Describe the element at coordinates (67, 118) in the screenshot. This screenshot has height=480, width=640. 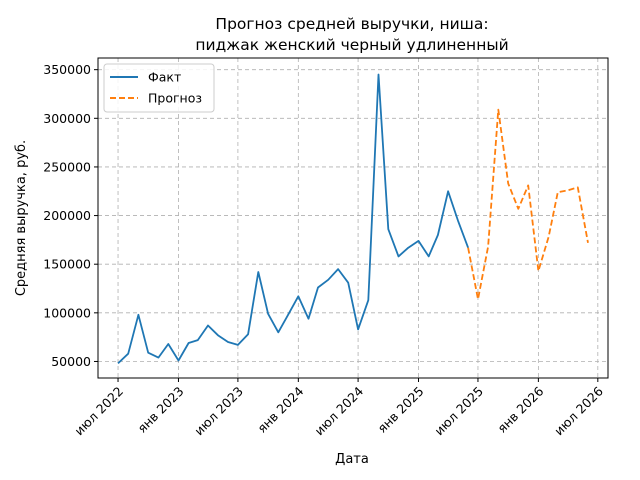
I see `y-tick-label: 300000` at that location.